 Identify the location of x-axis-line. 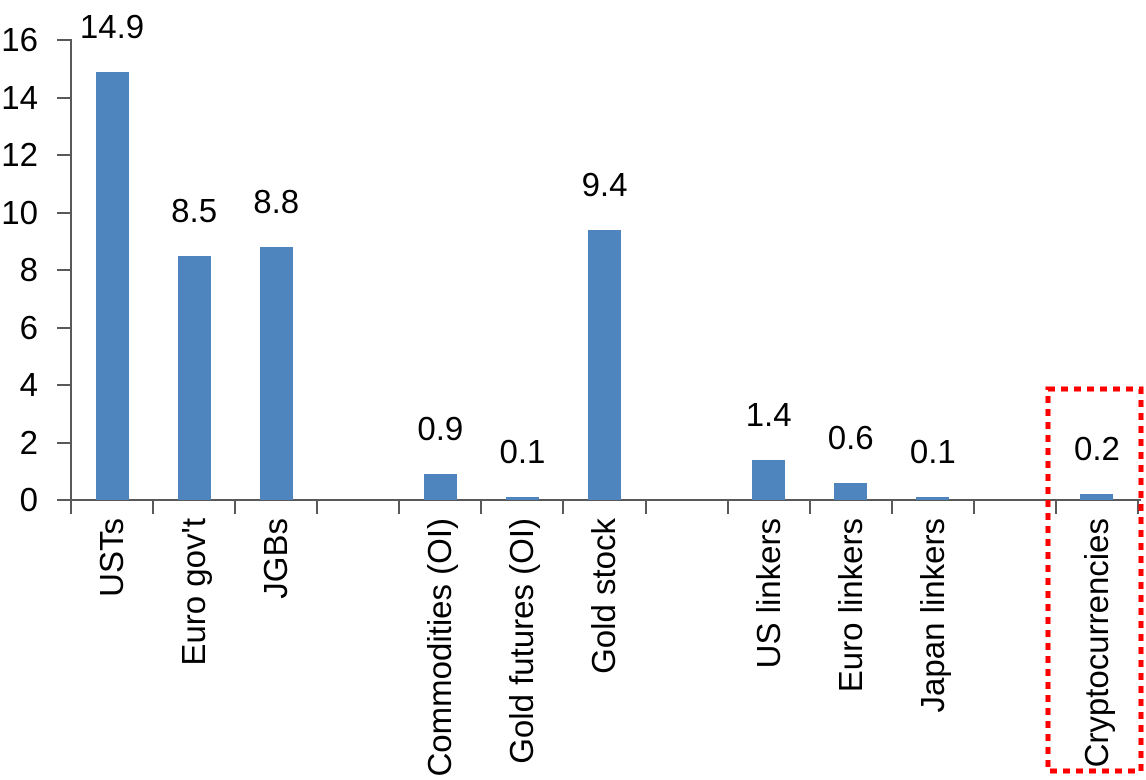
(605, 500).